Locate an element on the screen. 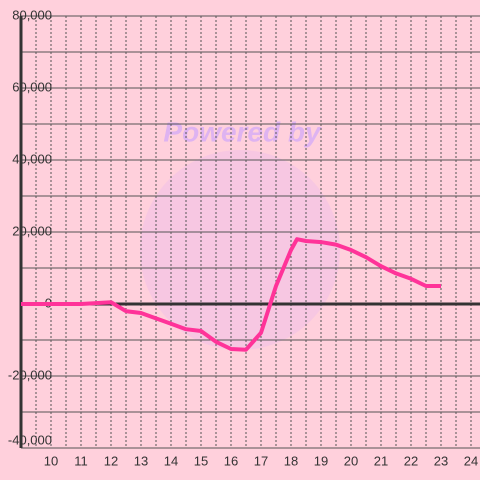  y-tick-label: 20,000 is located at coordinates (32, 230).